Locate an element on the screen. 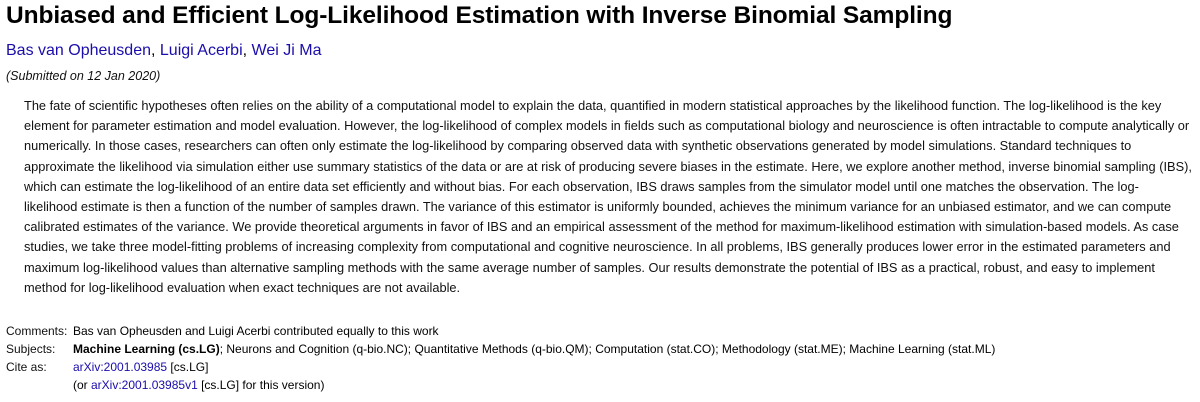 This screenshot has height=402, width=1200. author-link-acerbi: Luigi Acerbi is located at coordinates (201, 50).